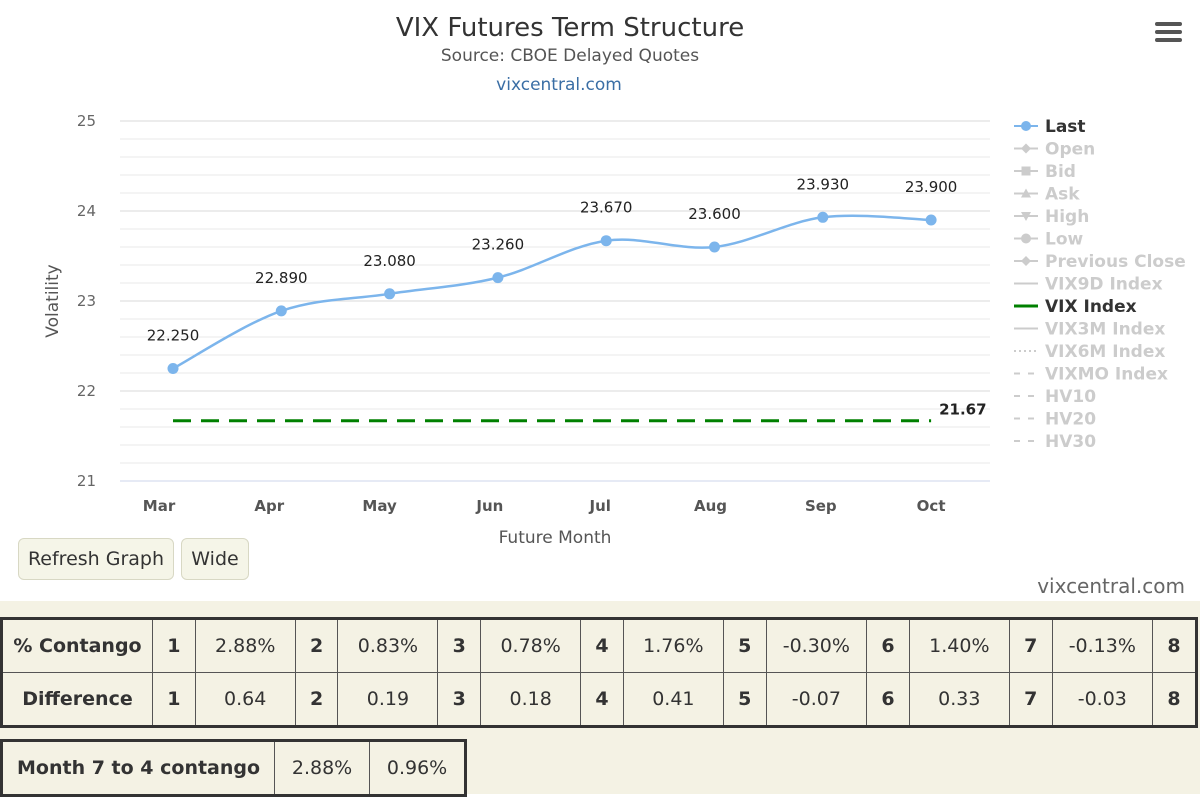  What do you see at coordinates (53, 300) in the screenshot?
I see `y-axis-title: Volatility` at bounding box center [53, 300].